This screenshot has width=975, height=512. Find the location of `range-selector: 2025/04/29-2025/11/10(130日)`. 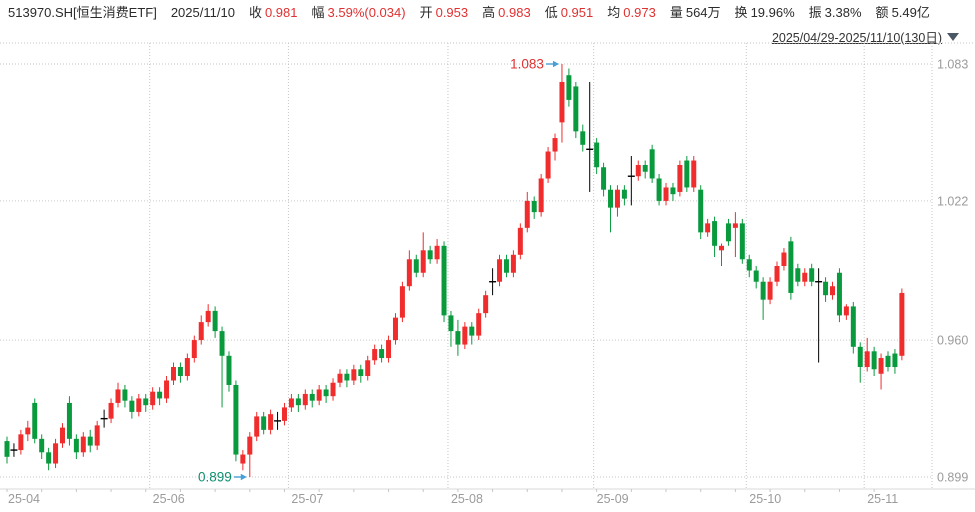

range-selector: 2025/04/29-2025/11/10(130日) is located at coordinates (865, 36).